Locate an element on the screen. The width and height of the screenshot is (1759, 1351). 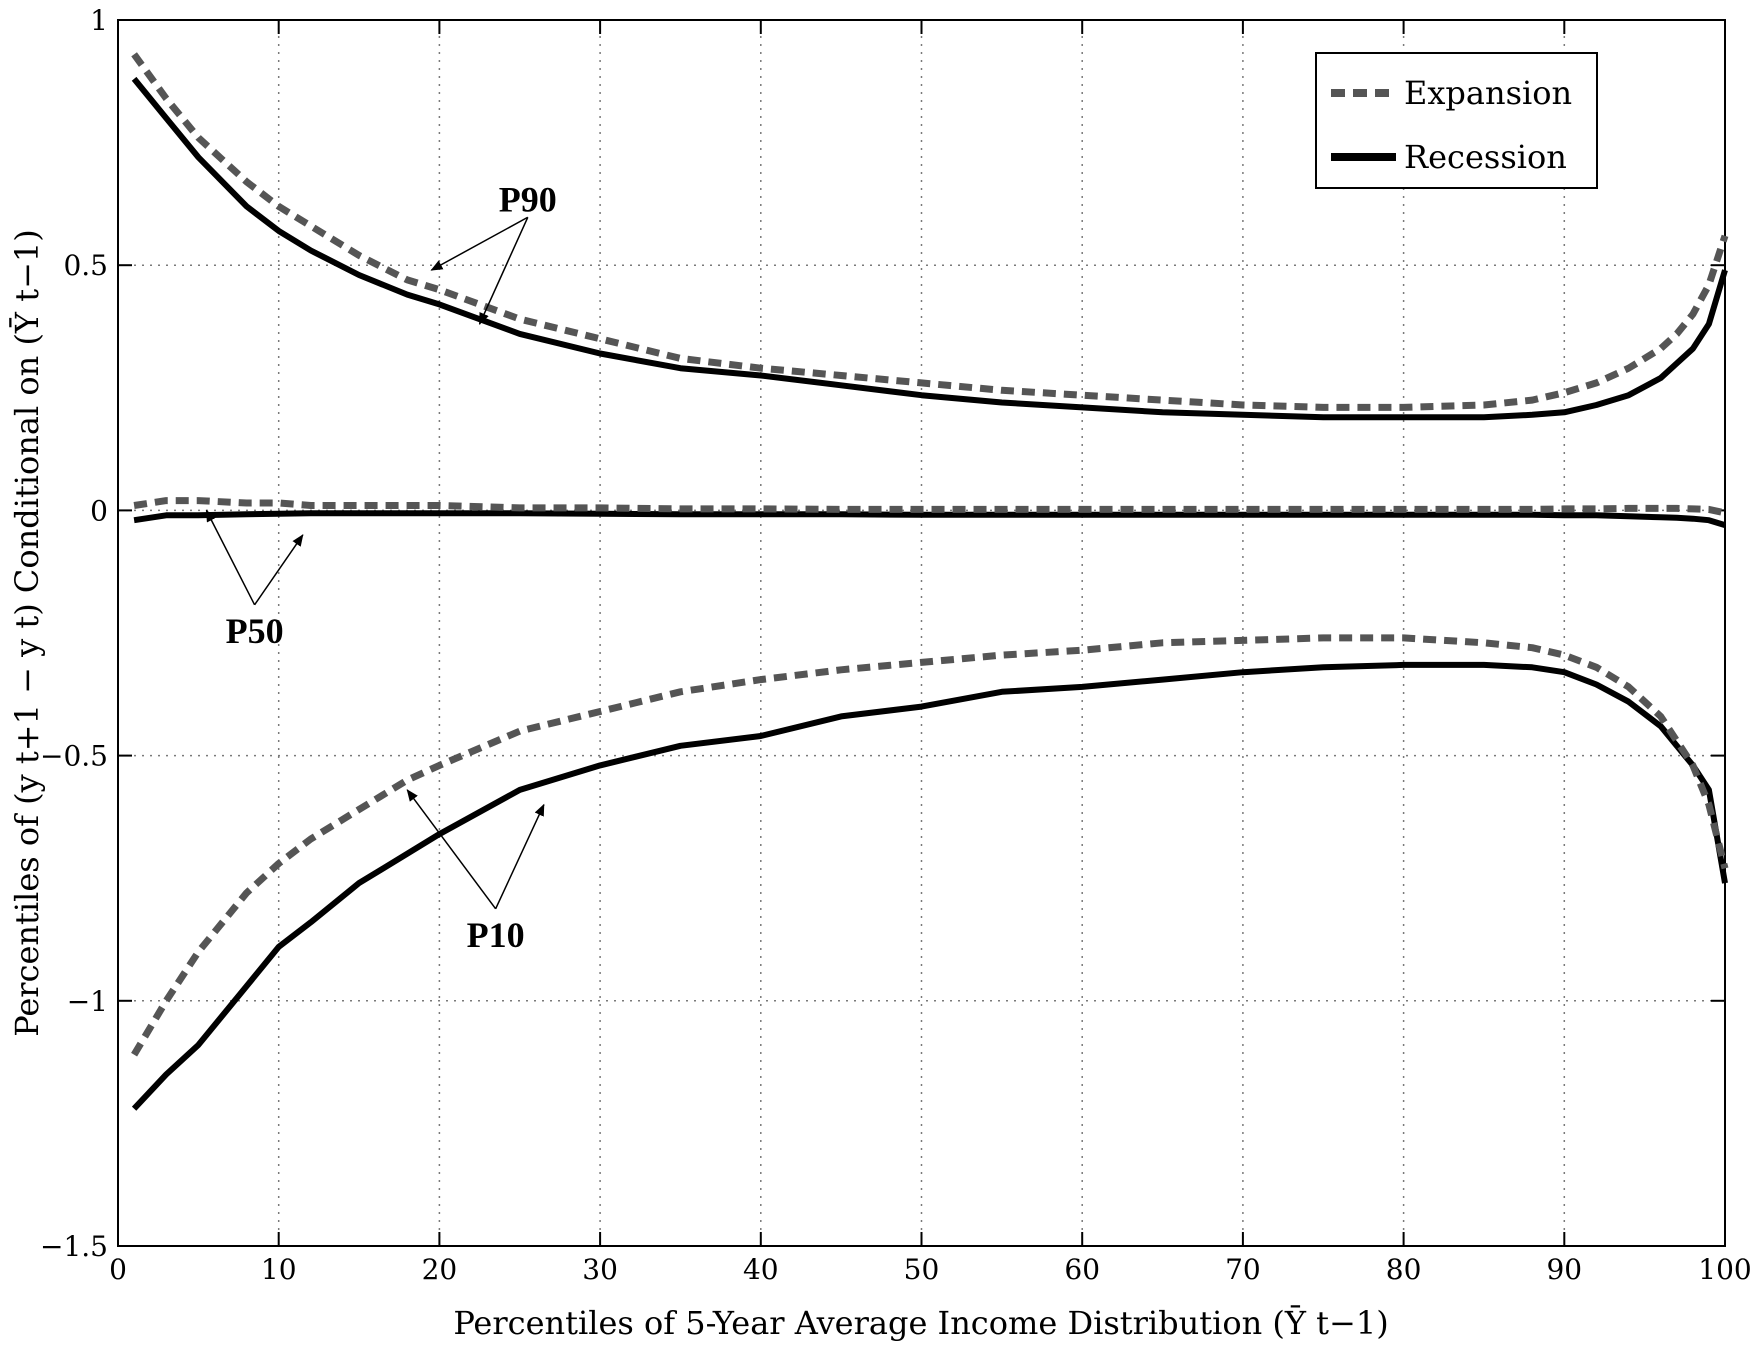
x-tick-label: 80 is located at coordinates (1404, 1269).